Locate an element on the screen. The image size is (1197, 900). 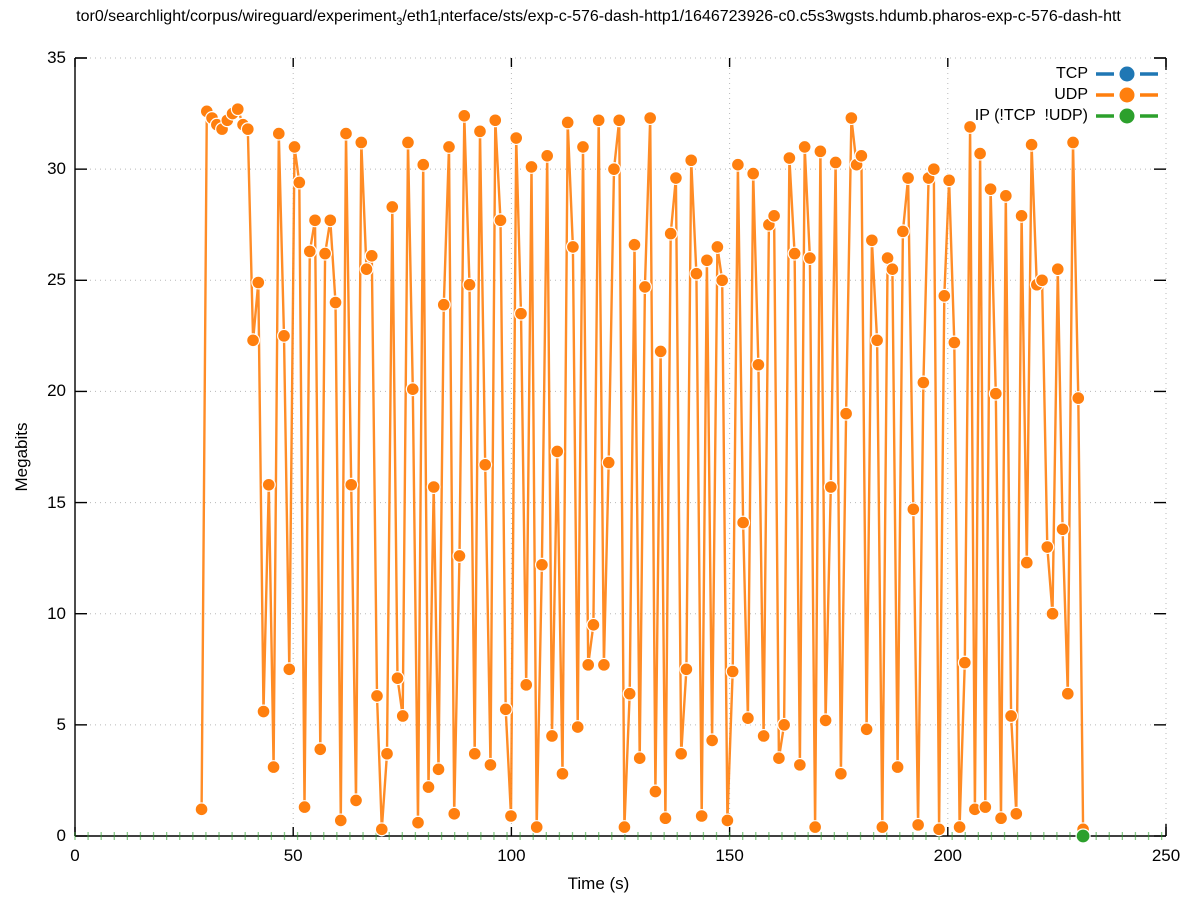
y-tick-label: 25 is located at coordinates (56, 280).